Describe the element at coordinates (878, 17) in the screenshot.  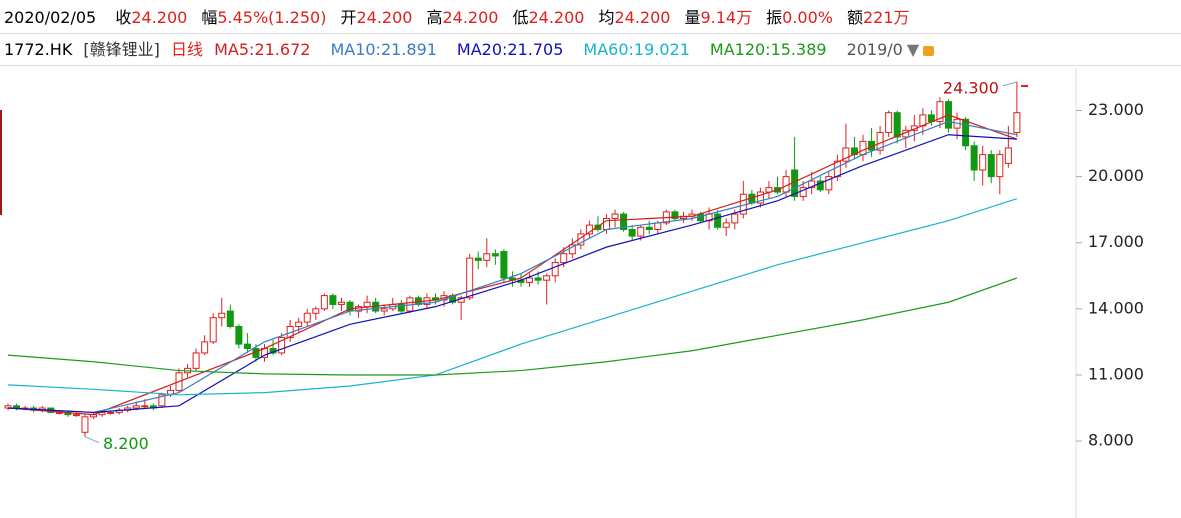
I see `quote-item: 额221万` at that location.